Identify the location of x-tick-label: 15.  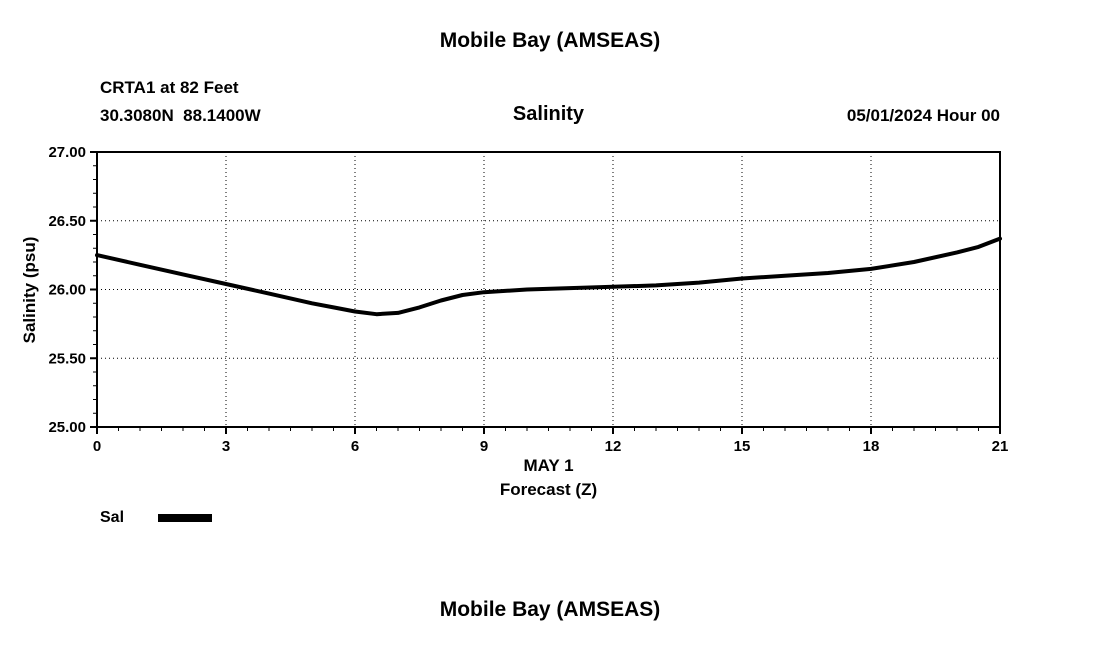
(742, 446).